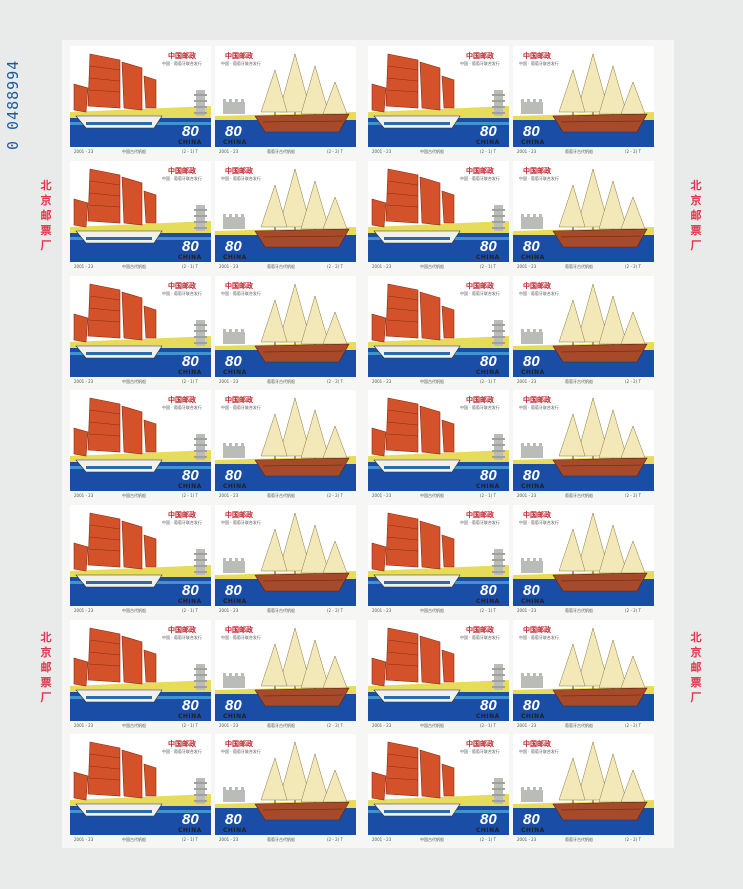 The height and width of the screenshot is (889, 743). What do you see at coordinates (13, 104) in the screenshot?
I see `serial-number-text: 0 0488994` at bounding box center [13, 104].